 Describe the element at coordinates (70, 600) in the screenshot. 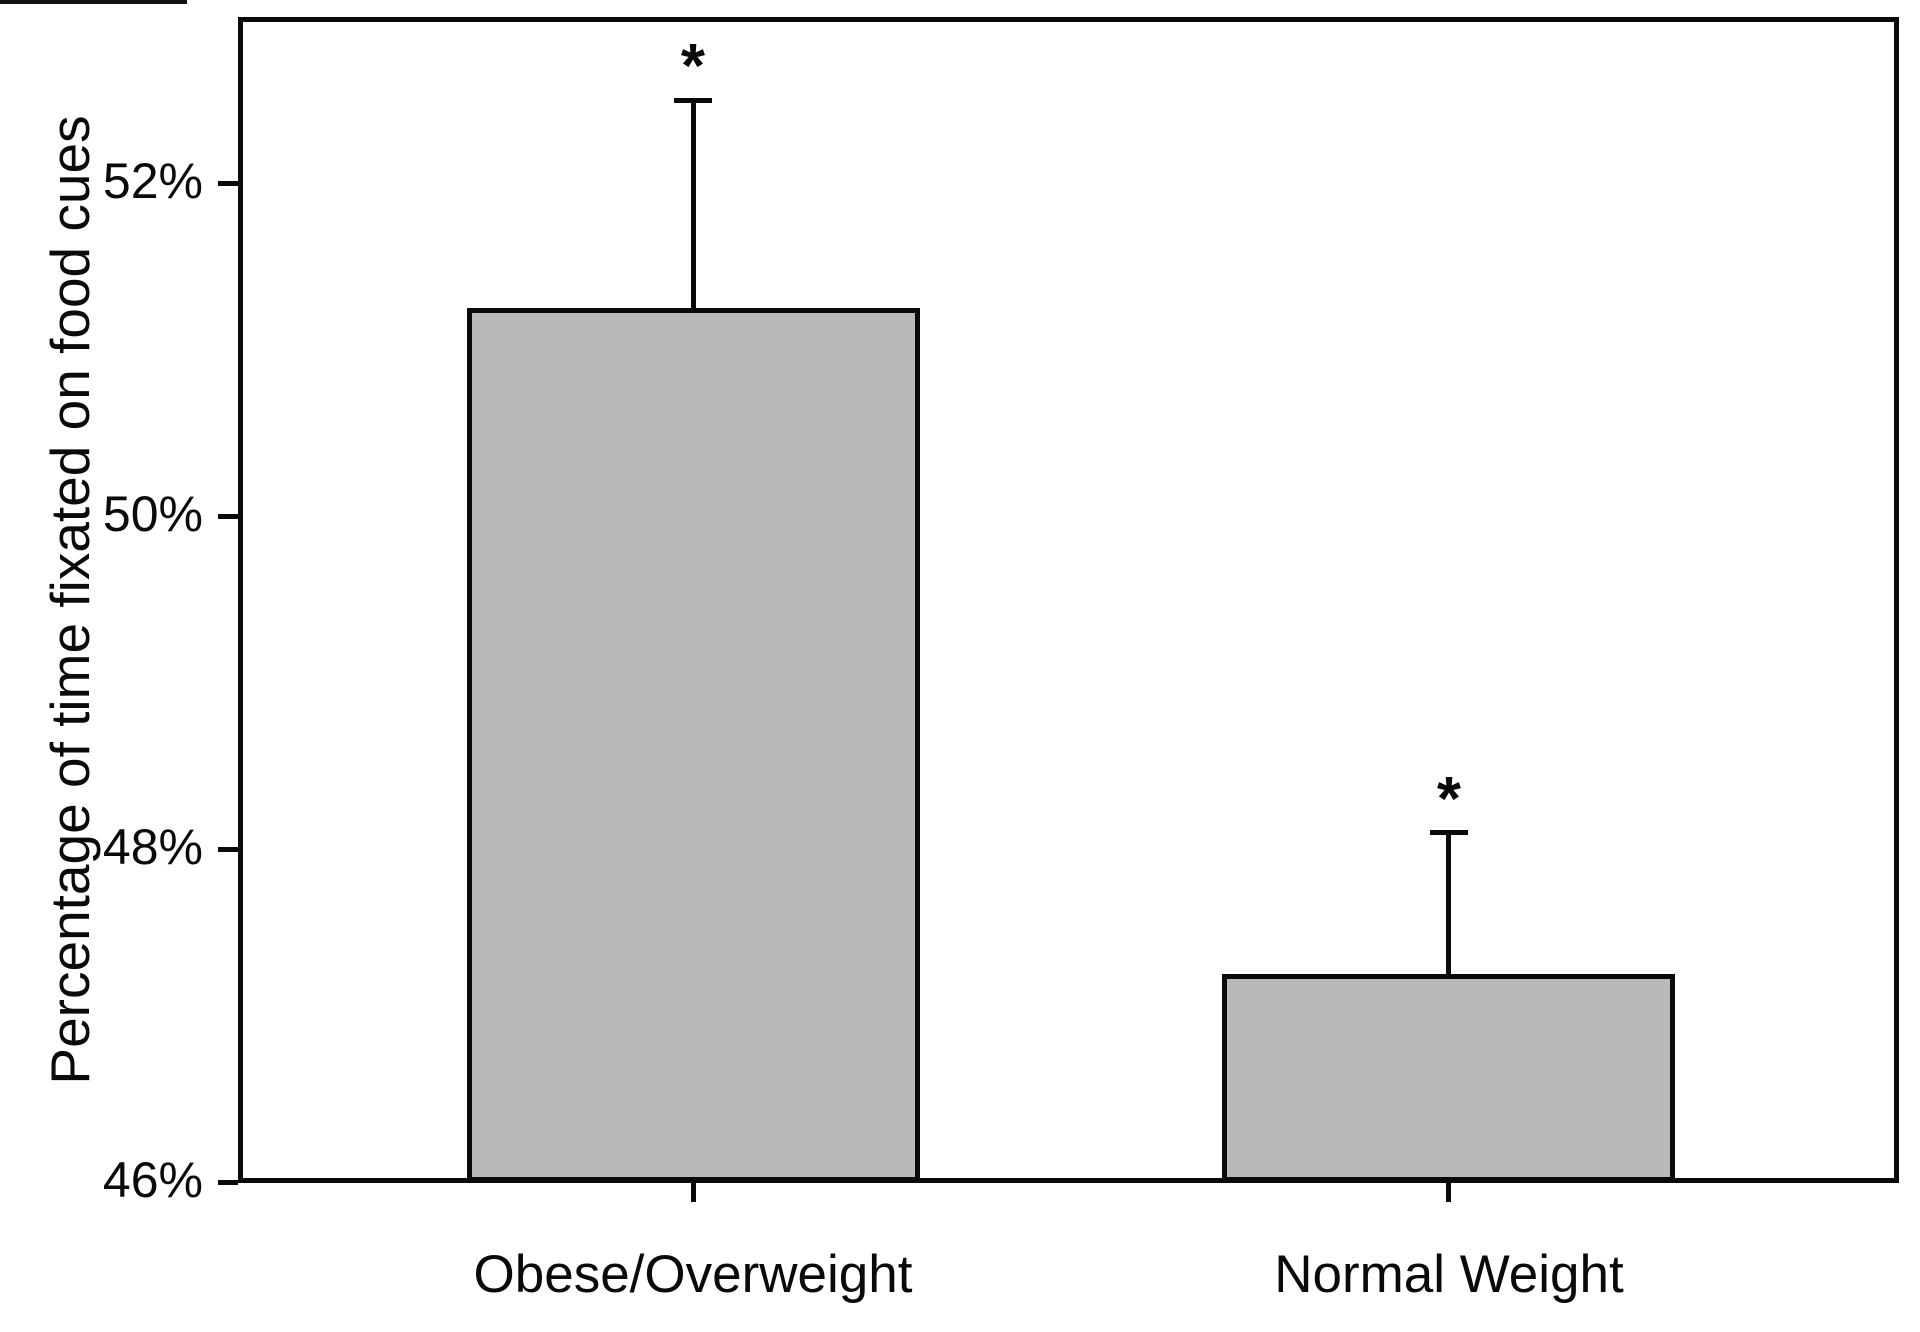

I see `y-axis-title: Percentage of time fixated on food cues` at that location.